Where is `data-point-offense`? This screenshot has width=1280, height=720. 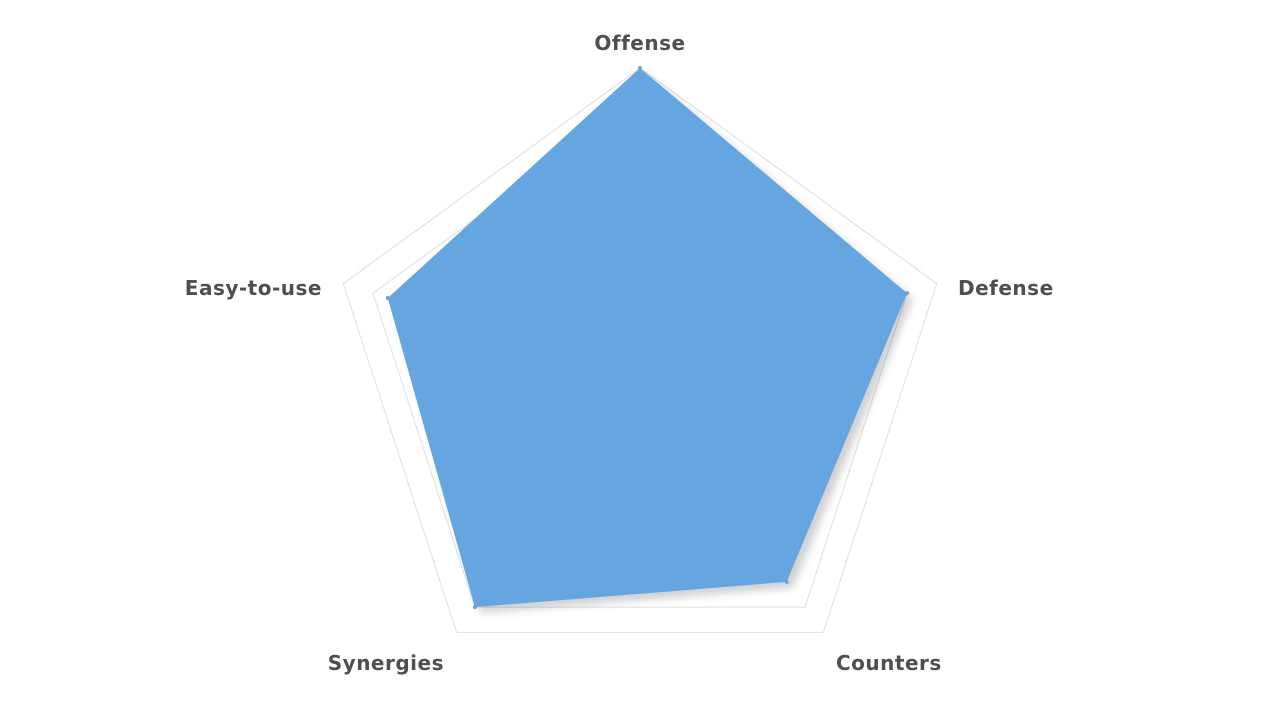
data-point-offense is located at coordinates (640, 68).